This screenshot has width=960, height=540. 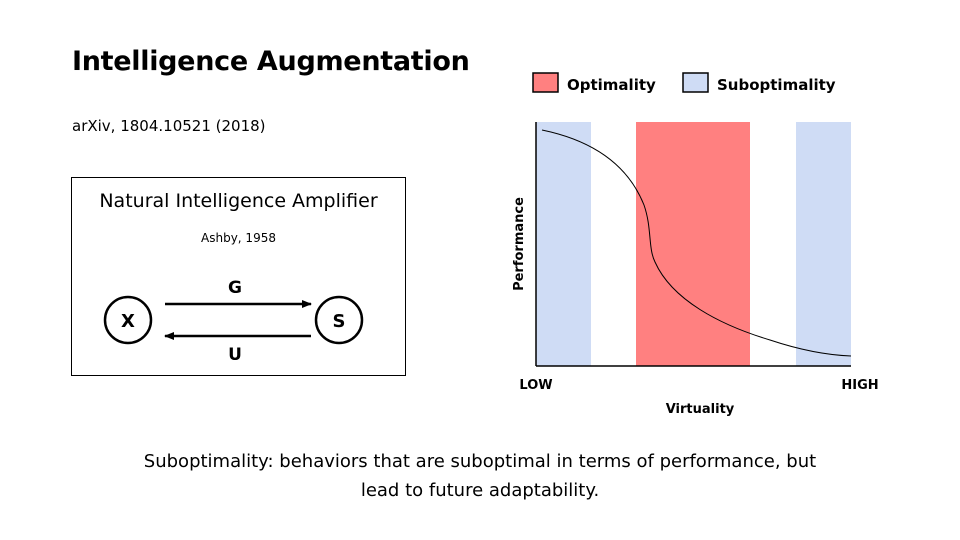 I want to click on legend-optimality-swatch, so click(x=545, y=82).